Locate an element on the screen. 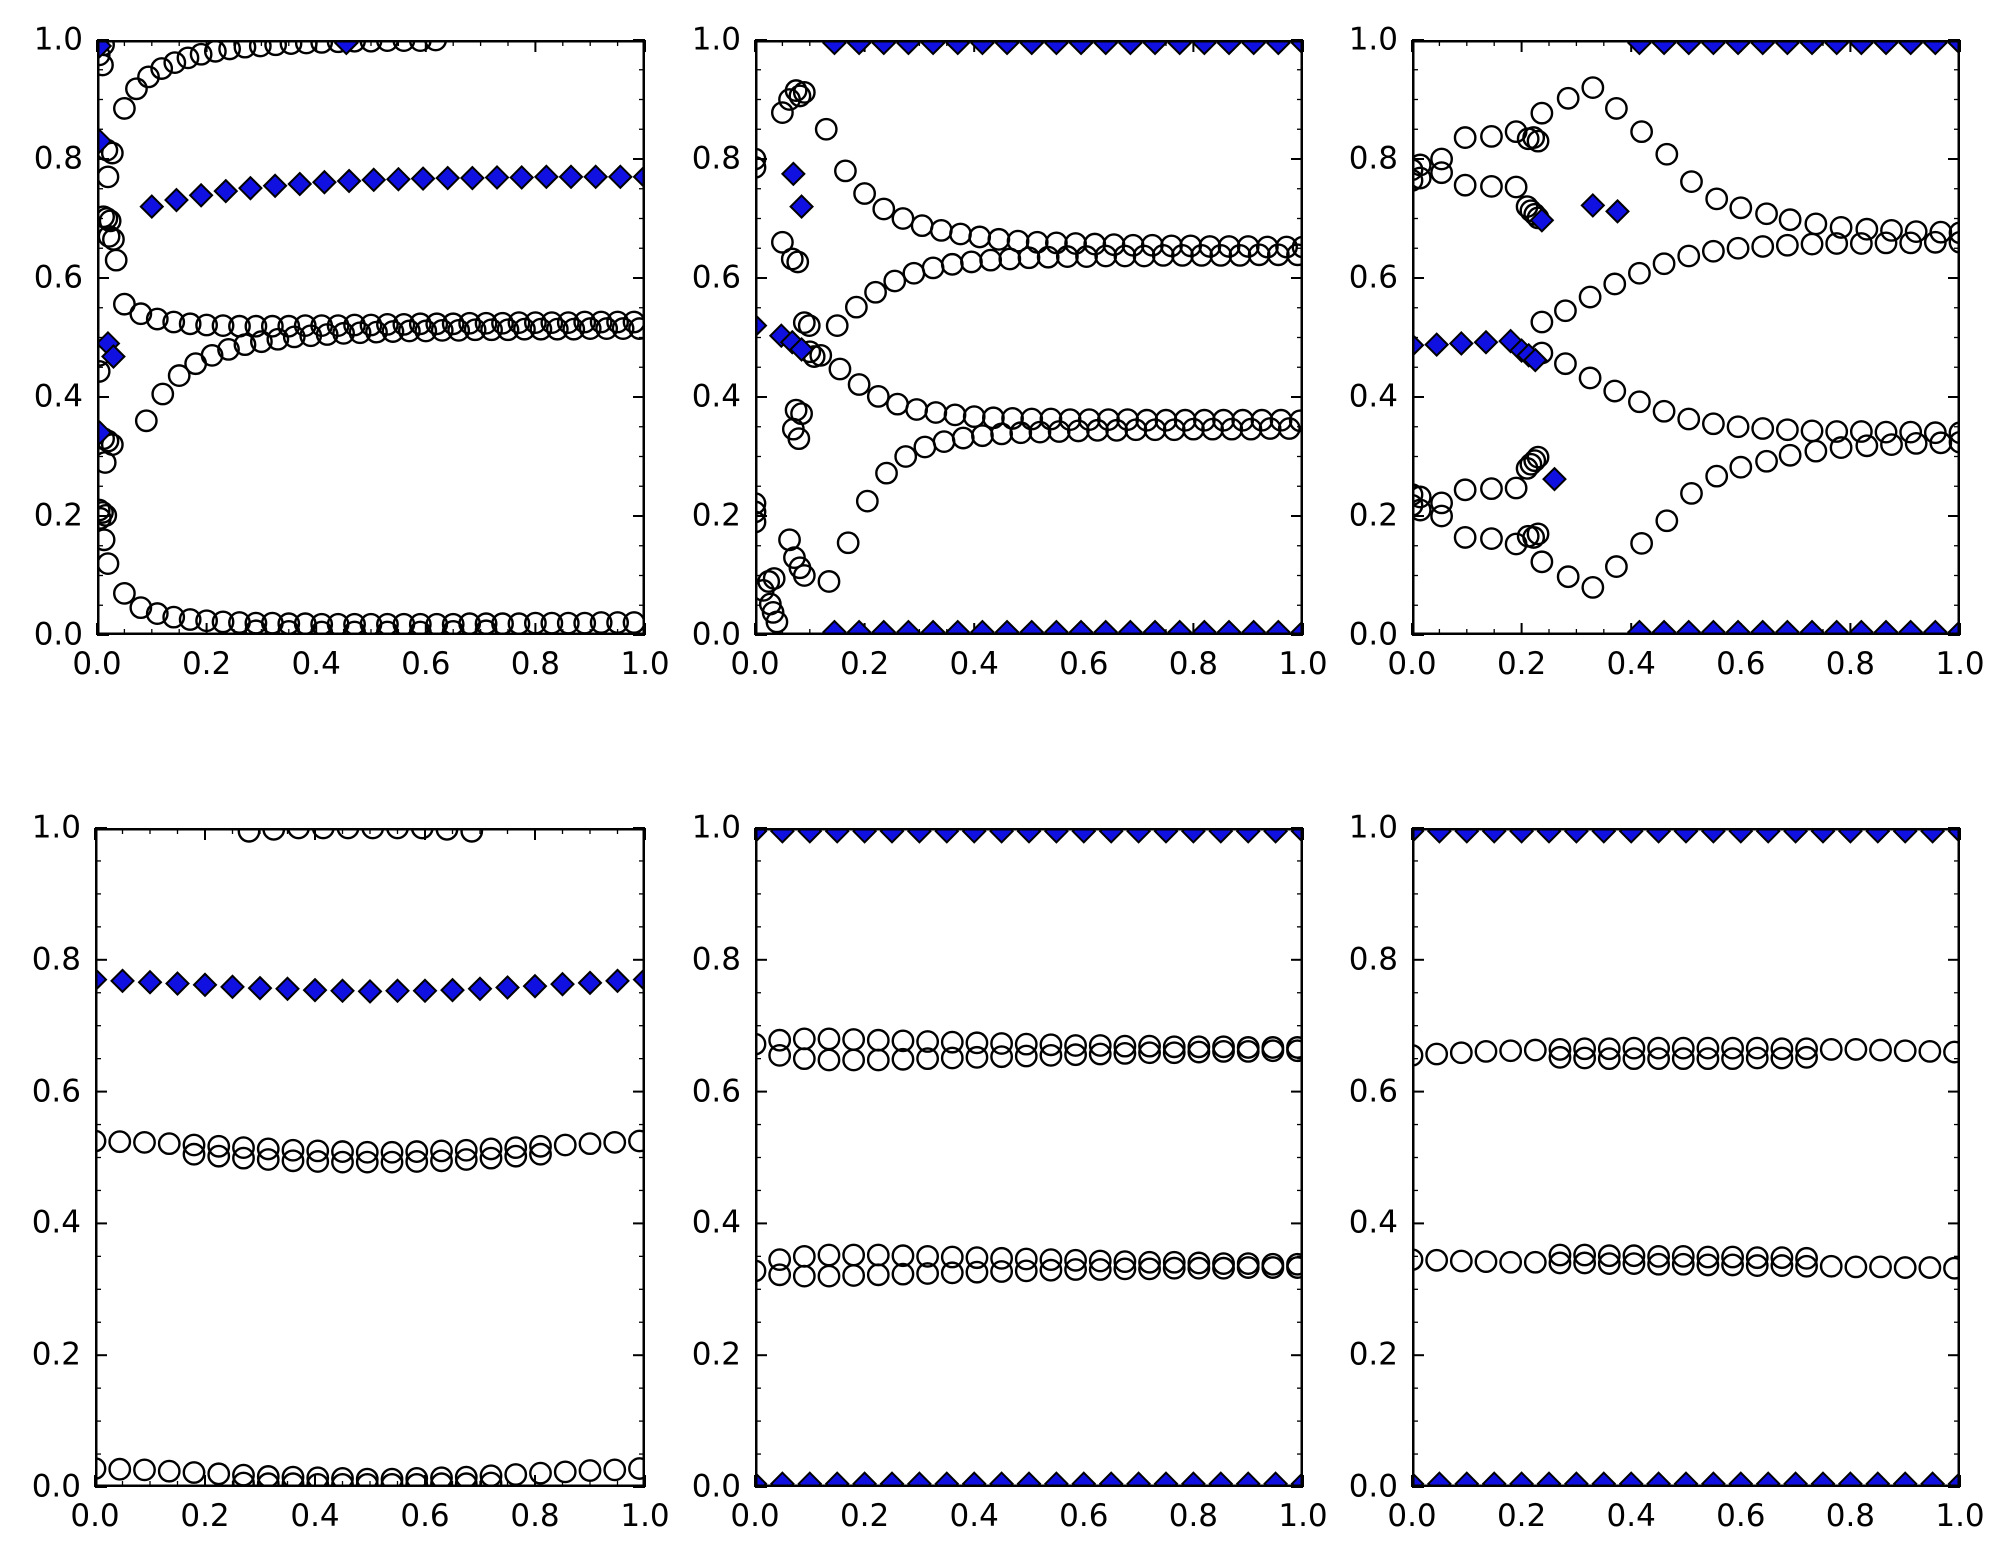  subplot-bottom-middle: 0.0 0.2 0.4 0.6 0.8 1.0 0.0 0.2 0.4 0.6 0.8 1.0 is located at coordinates (1010, 1172).